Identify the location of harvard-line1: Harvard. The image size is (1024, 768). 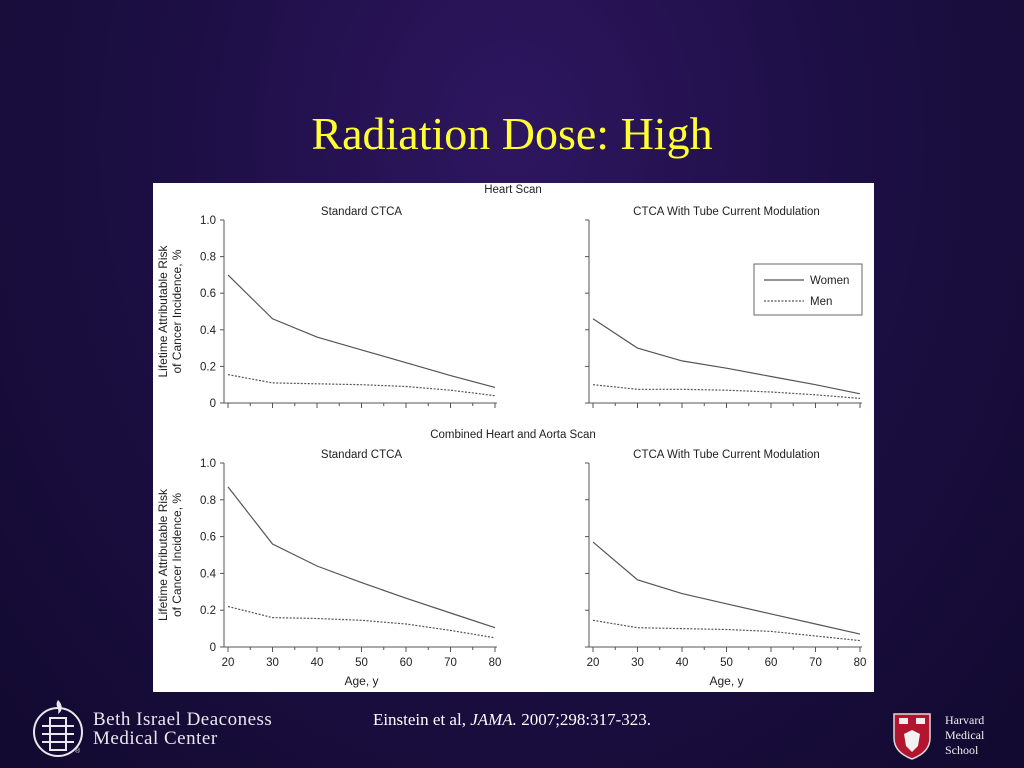
(965, 720).